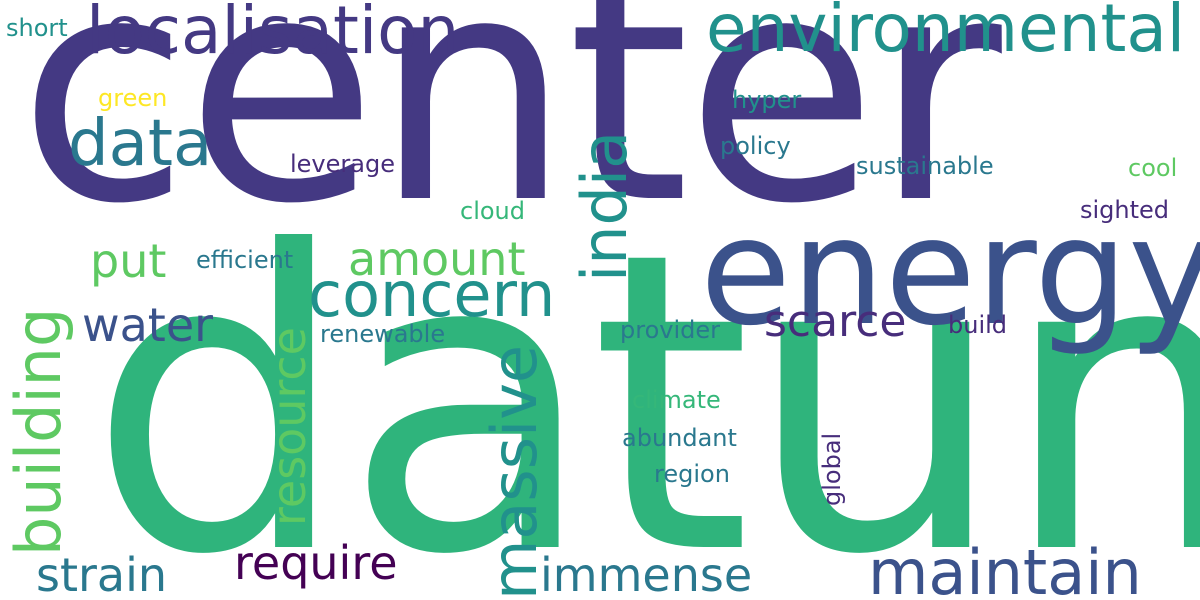  I want to click on word-abundant: abundant, so click(679, 438).